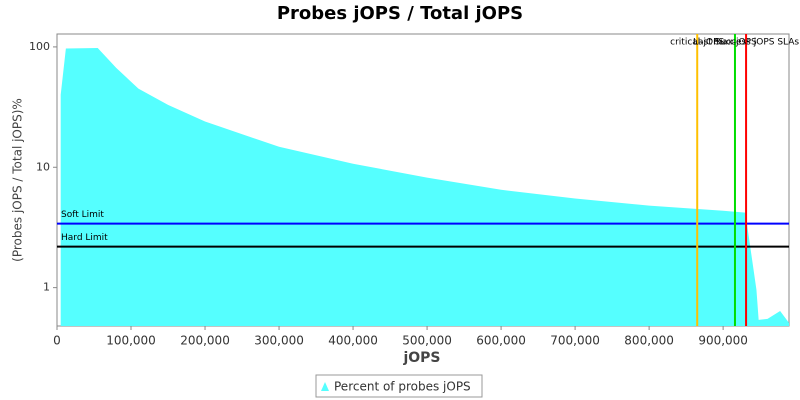 This screenshot has width=800, height=400. What do you see at coordinates (57, 341) in the screenshot?
I see `x-tick-label: 0` at bounding box center [57, 341].